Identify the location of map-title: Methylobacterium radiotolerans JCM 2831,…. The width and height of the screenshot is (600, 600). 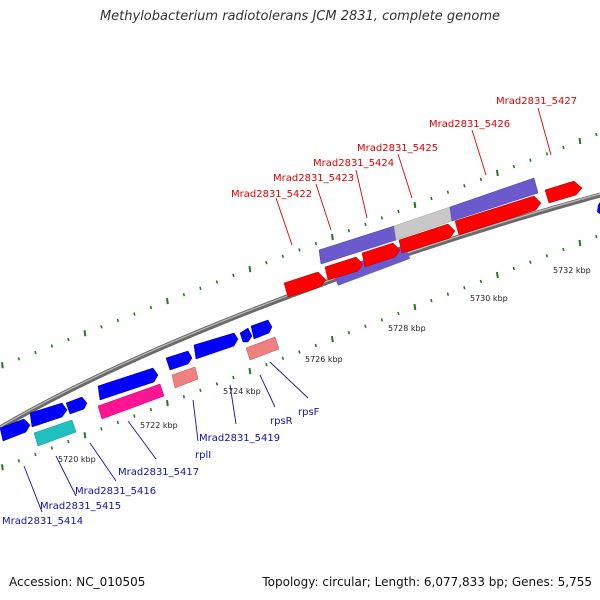
(300, 16).